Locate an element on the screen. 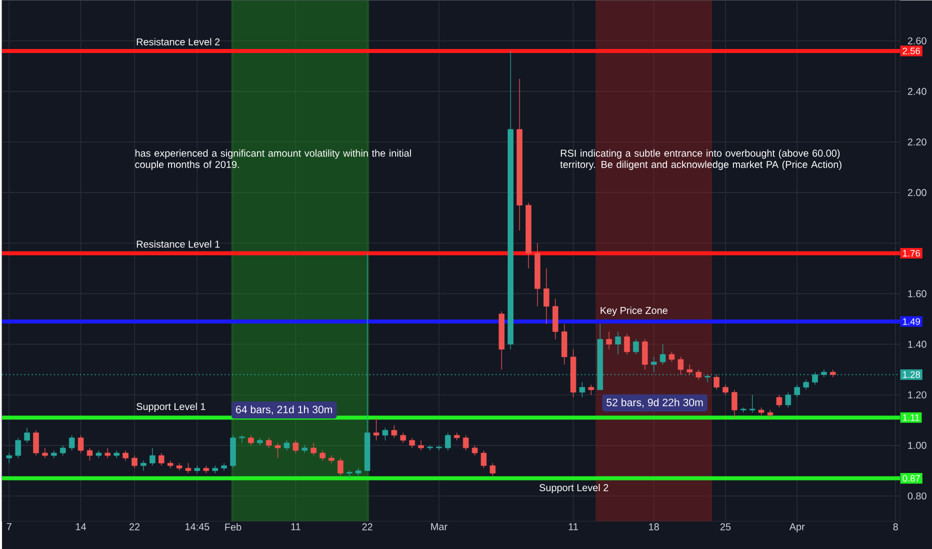  ref-line-label: 1.28 is located at coordinates (911, 374).